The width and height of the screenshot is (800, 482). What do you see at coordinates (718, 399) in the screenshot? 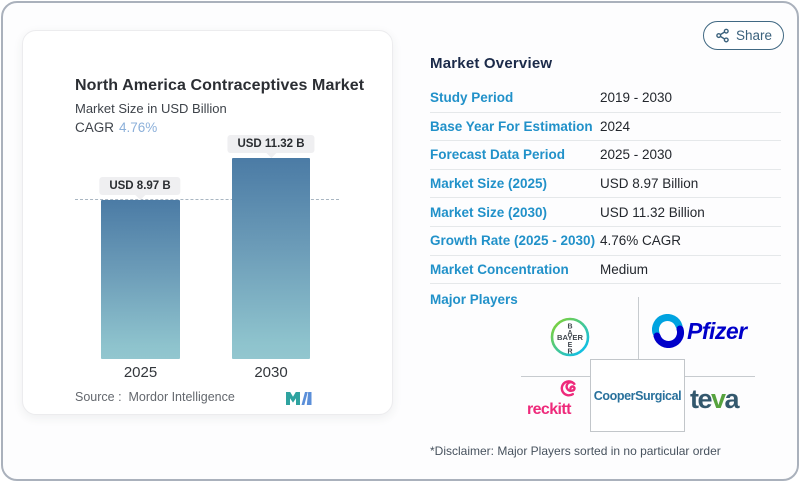
I see `teva-green-v: v` at bounding box center [718, 399].